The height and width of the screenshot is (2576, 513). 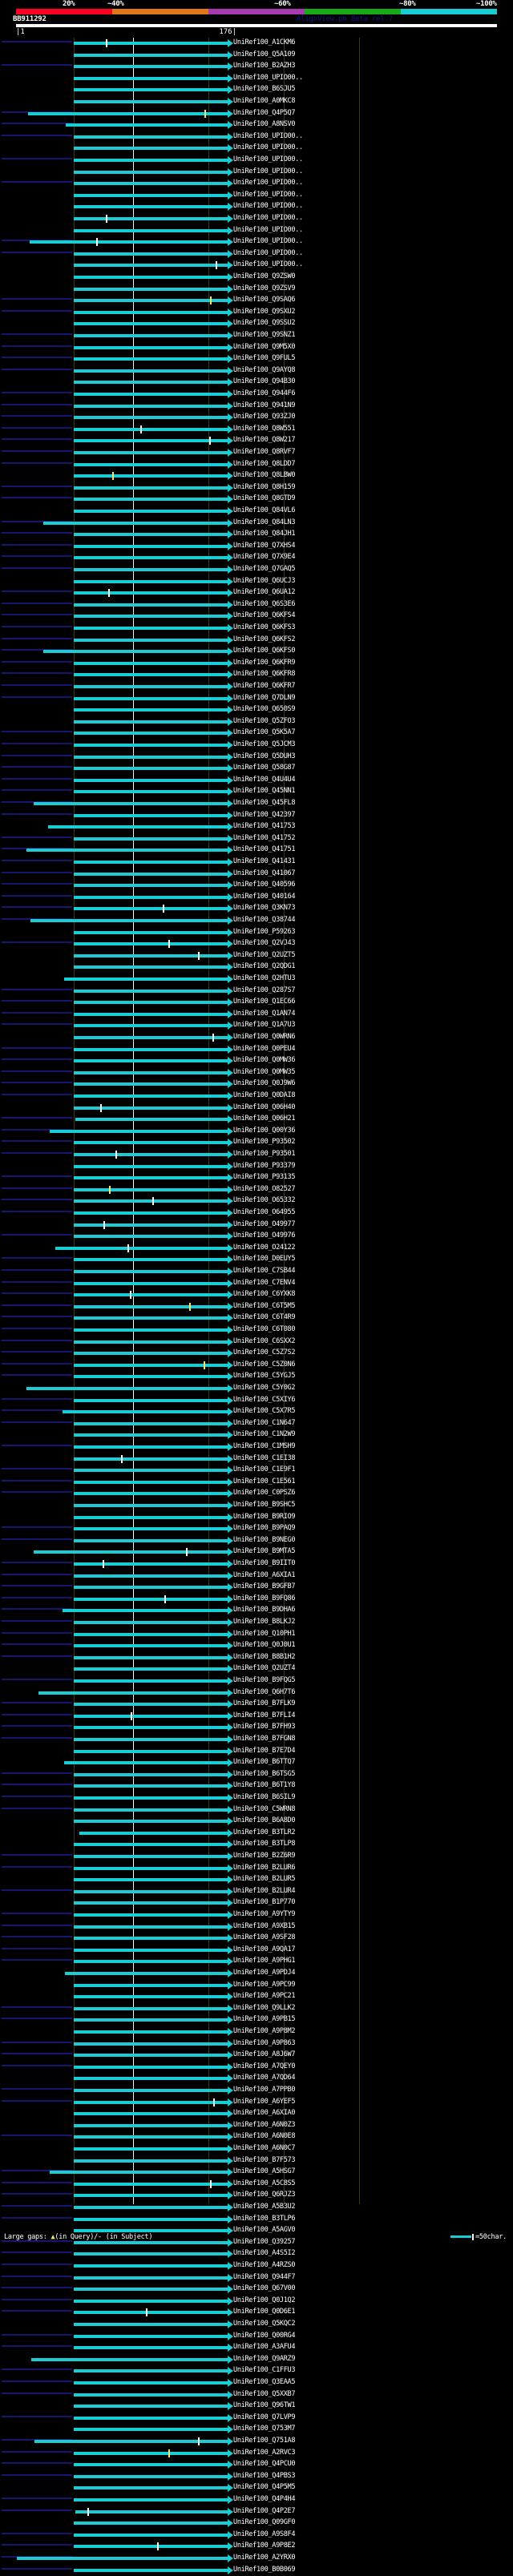 I want to click on subject-label: UniRef100_A6N0Z3, so click(x=264, y=2124).